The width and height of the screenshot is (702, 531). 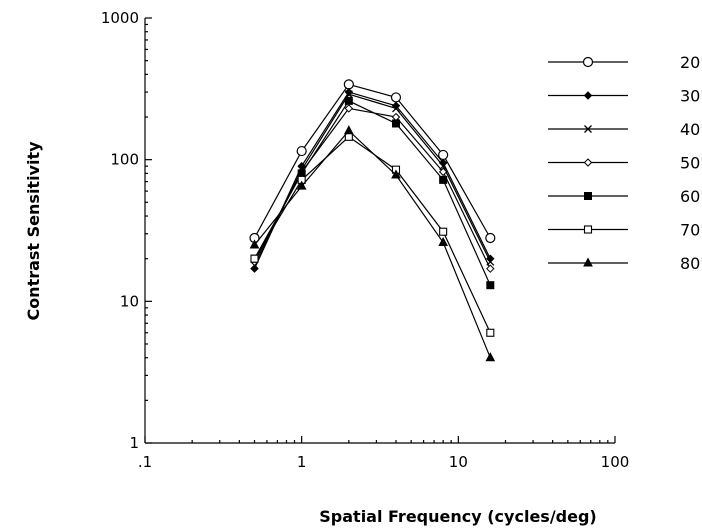 I want to click on series-50s, so click(x=372, y=188).